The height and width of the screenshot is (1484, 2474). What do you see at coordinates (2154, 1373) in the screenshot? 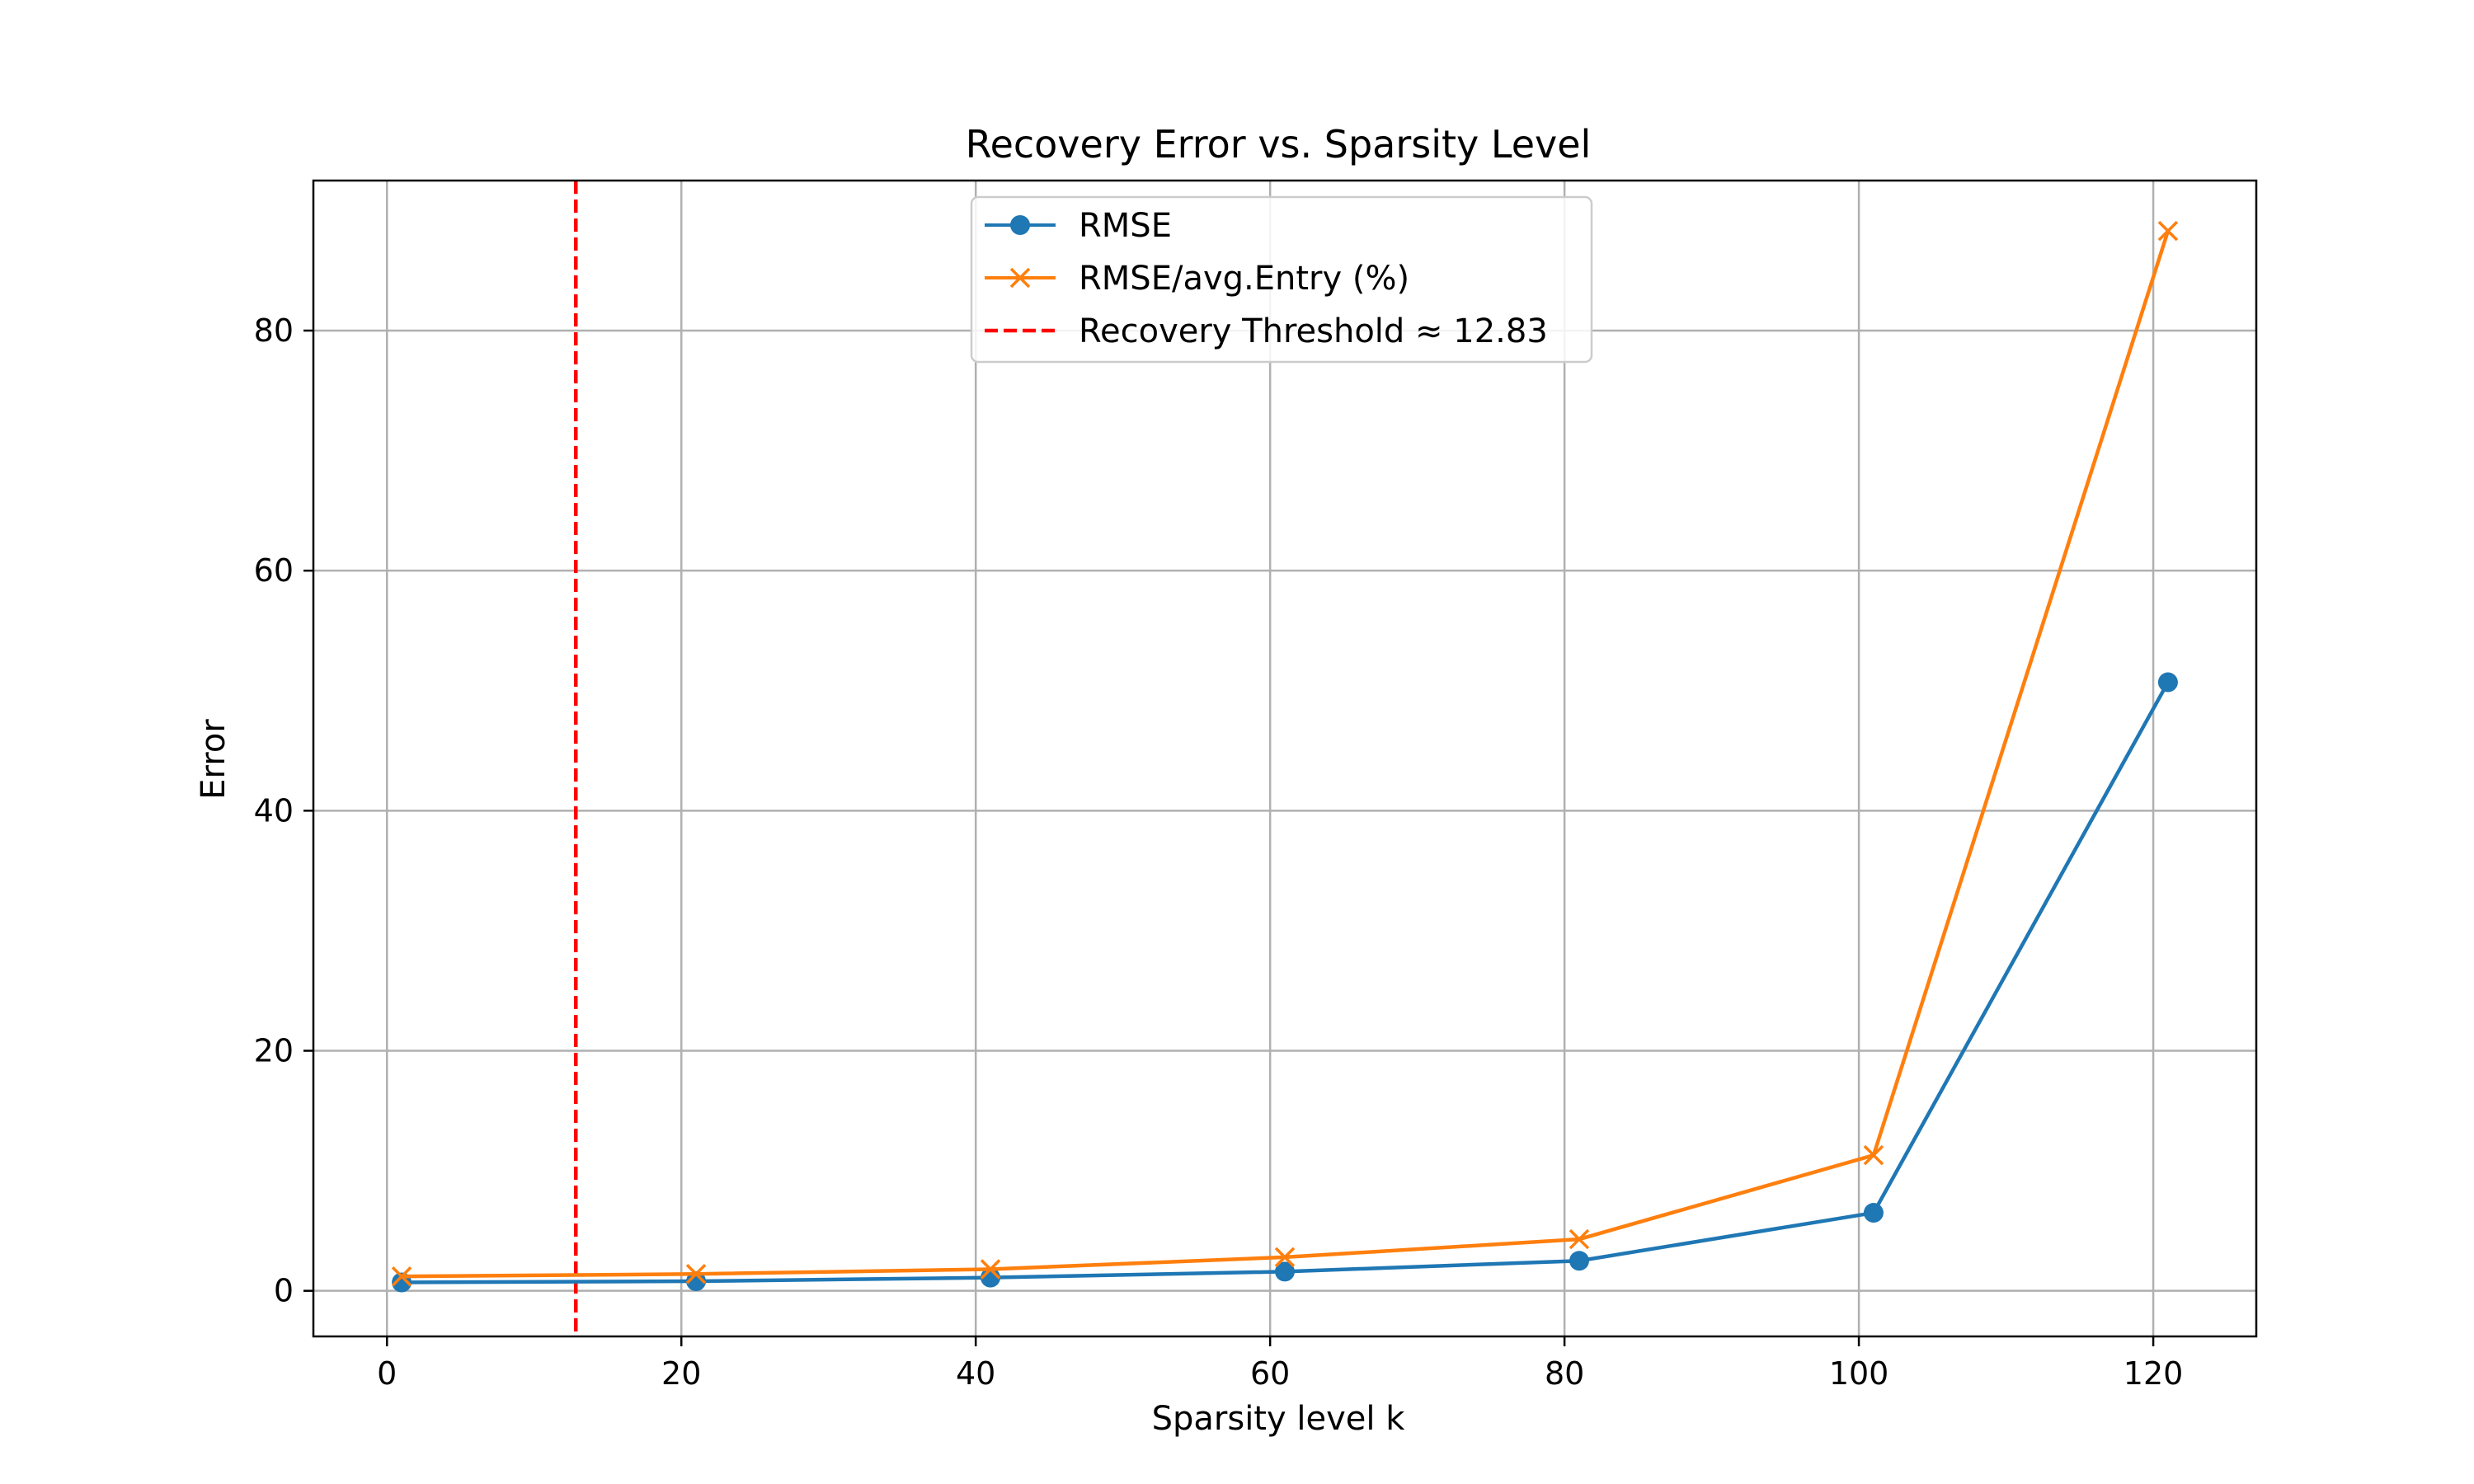
I see `x-tick-label: 120` at bounding box center [2154, 1373].